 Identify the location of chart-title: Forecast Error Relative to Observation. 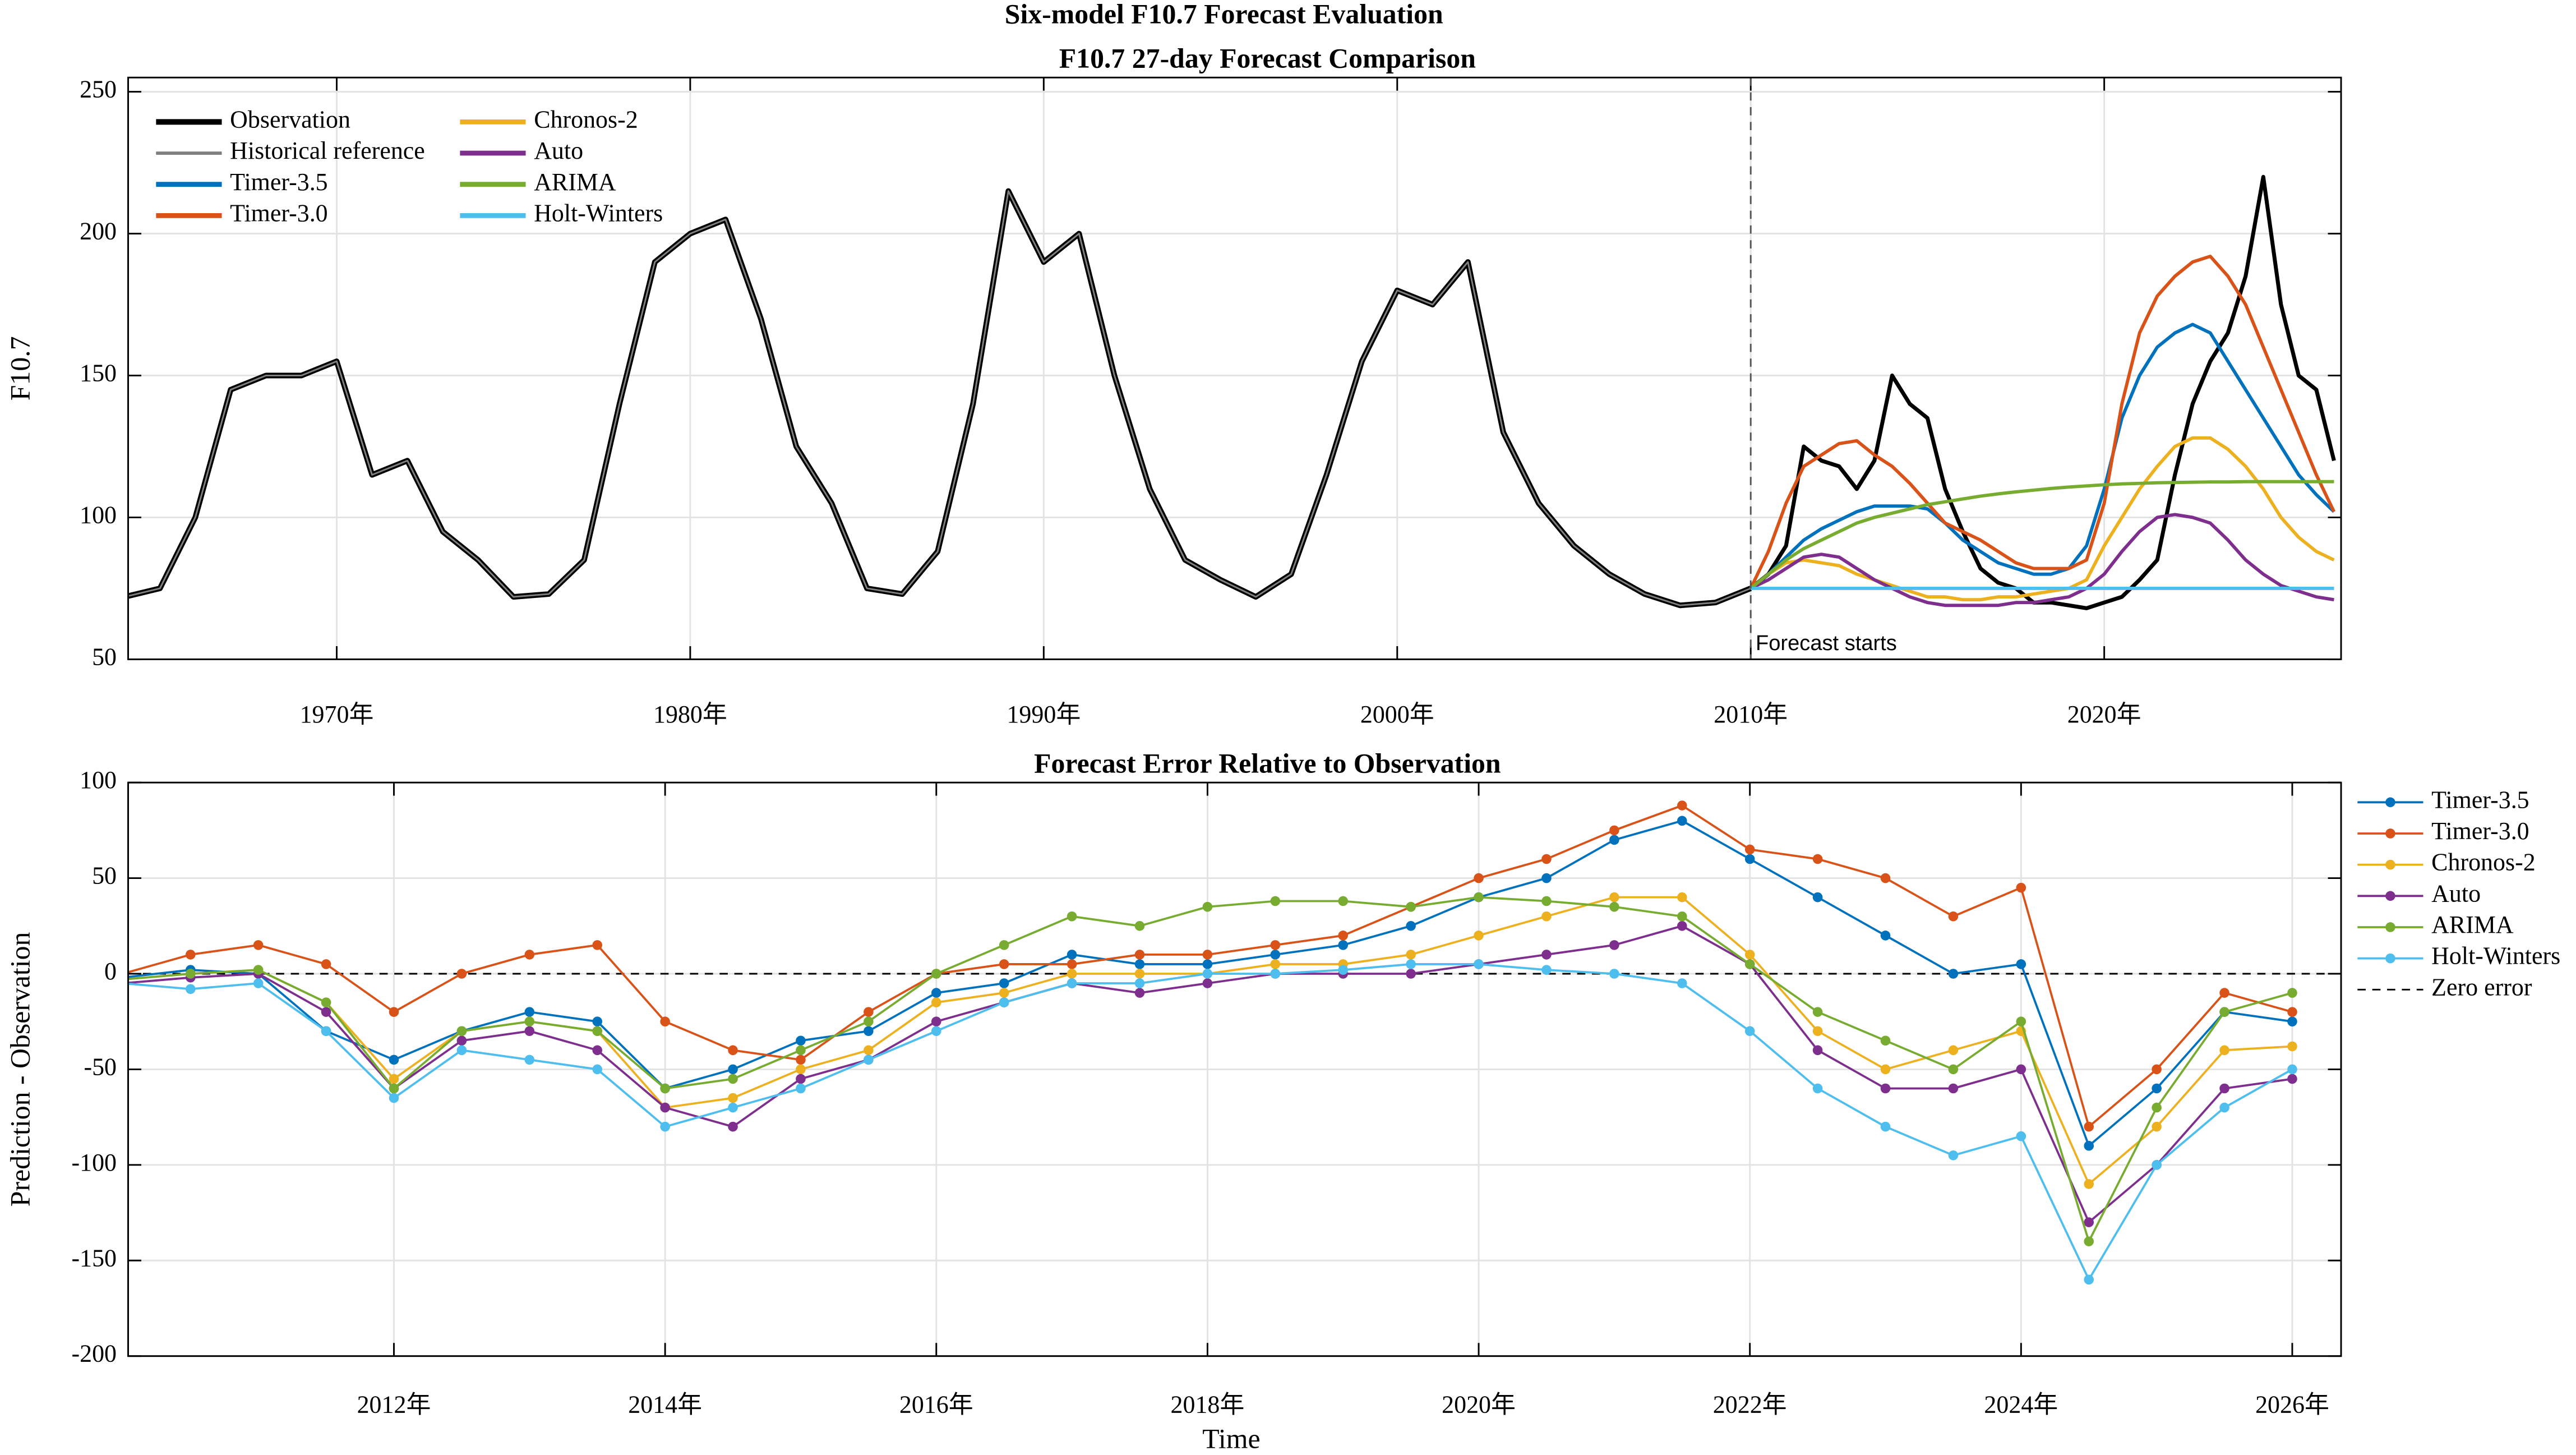
(1268, 763).